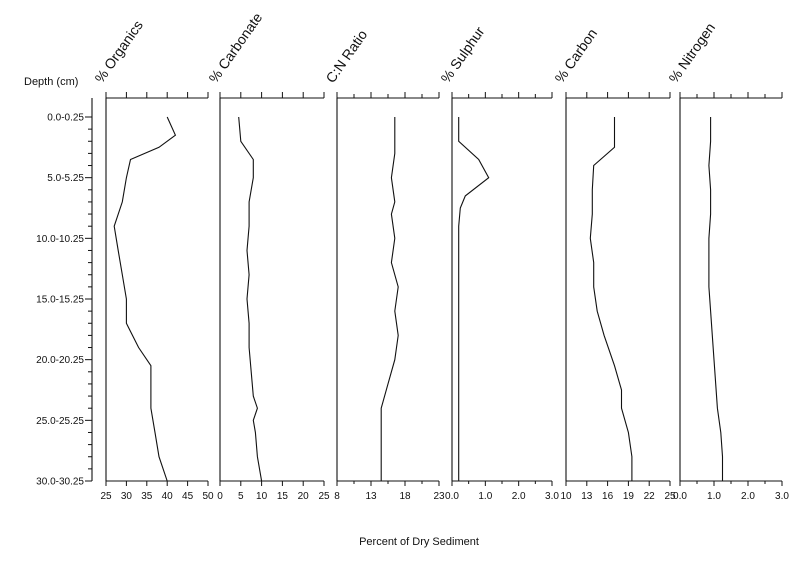  What do you see at coordinates (60, 421) in the screenshot?
I see `depth-tick-label: 25.0-25.25` at bounding box center [60, 421].